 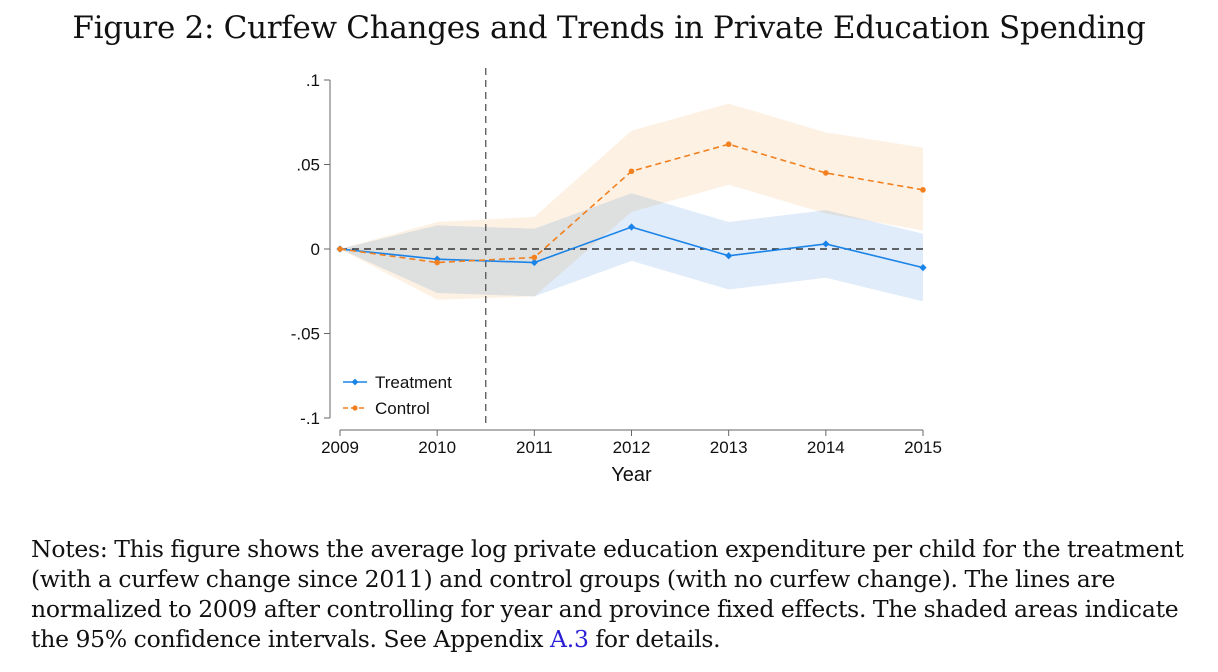 I want to click on x-tick-label: 2015, so click(x=923, y=447).